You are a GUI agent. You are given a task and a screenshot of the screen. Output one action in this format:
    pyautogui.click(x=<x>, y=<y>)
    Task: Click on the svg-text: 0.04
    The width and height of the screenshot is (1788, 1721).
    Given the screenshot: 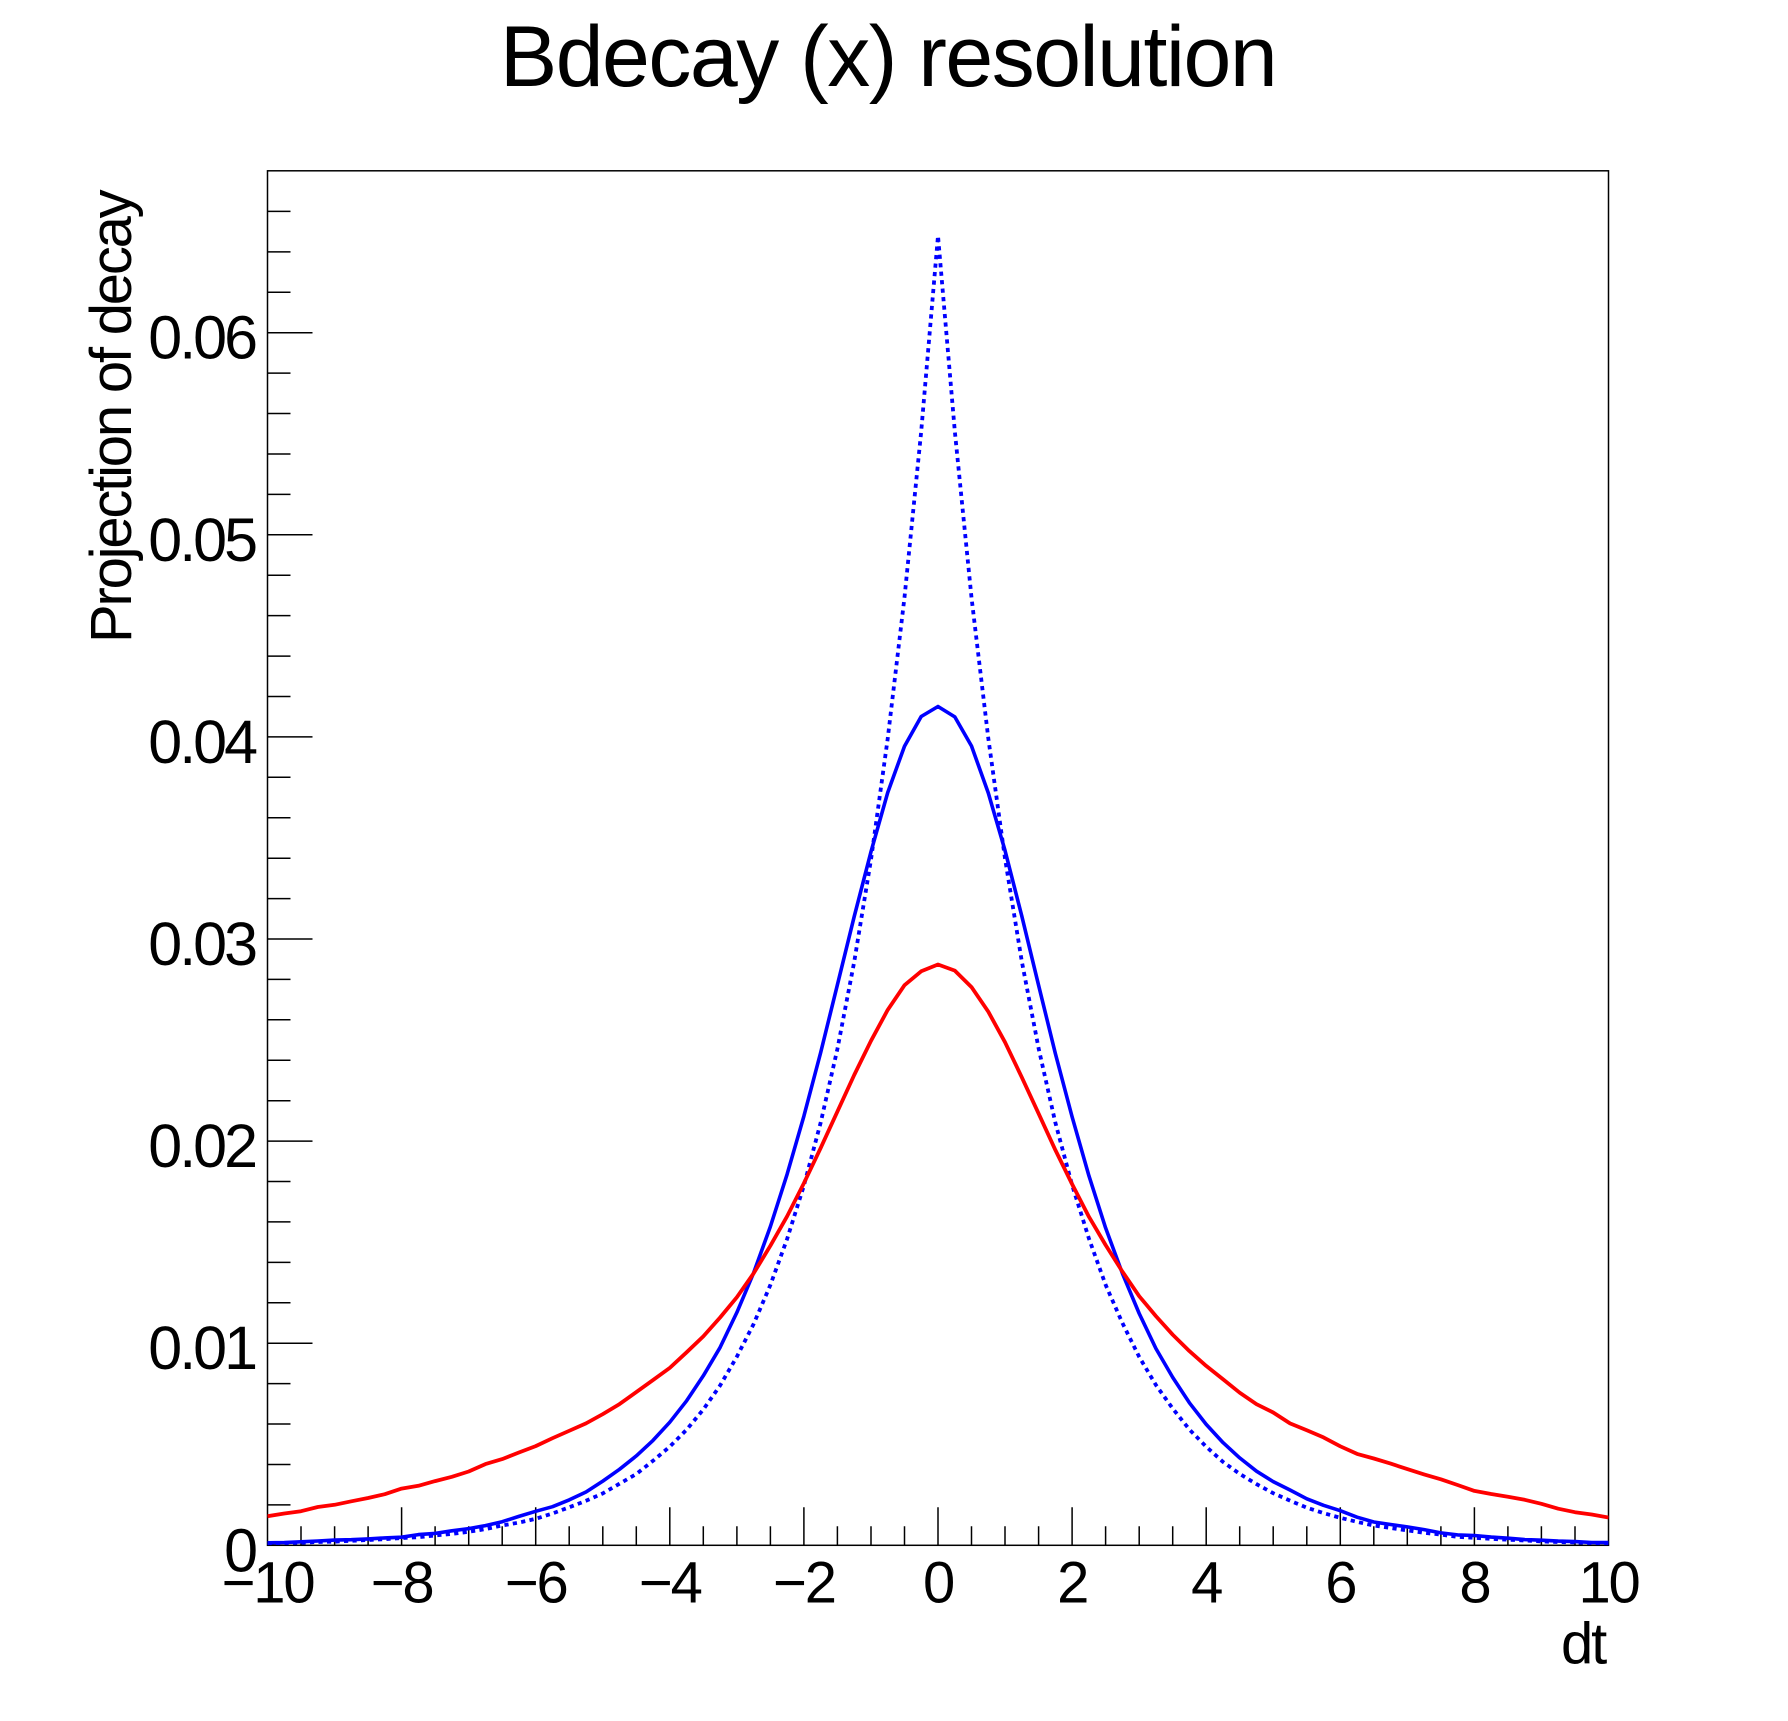 What is the action you would take?
    pyautogui.click(x=202, y=742)
    